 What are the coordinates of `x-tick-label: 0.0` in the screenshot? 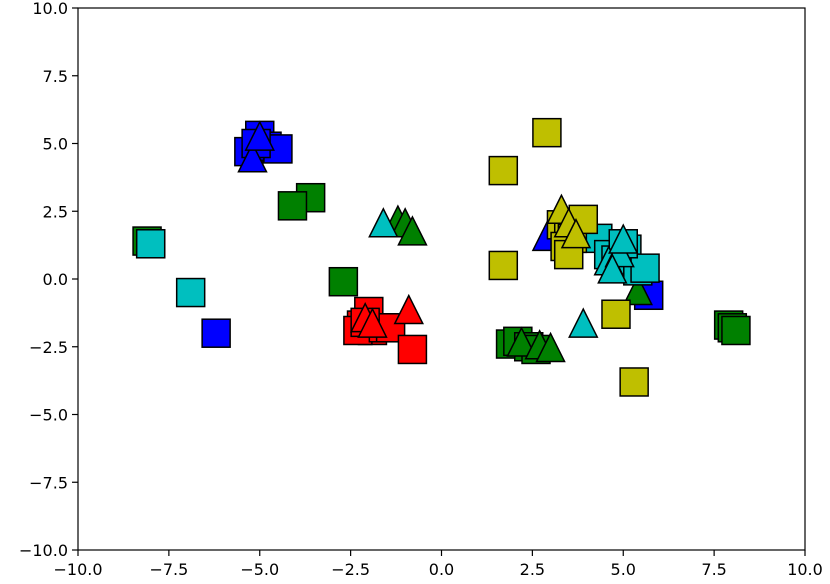 It's located at (441, 569).